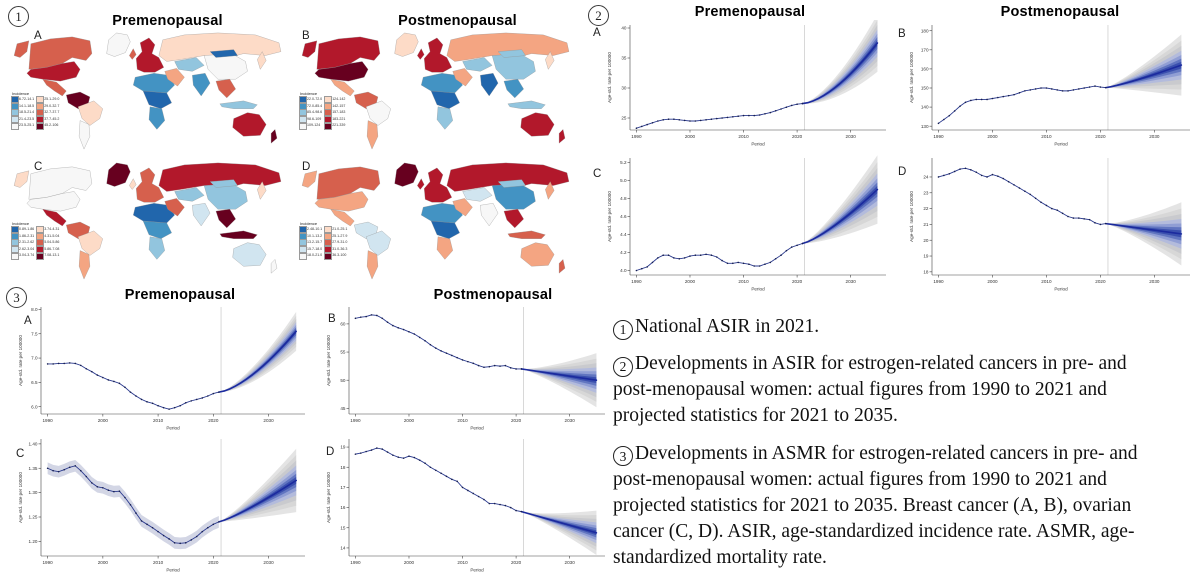 This screenshot has height=575, width=1200. I want to click on legend-range-label: 5.86-7.08, so click(52, 248).